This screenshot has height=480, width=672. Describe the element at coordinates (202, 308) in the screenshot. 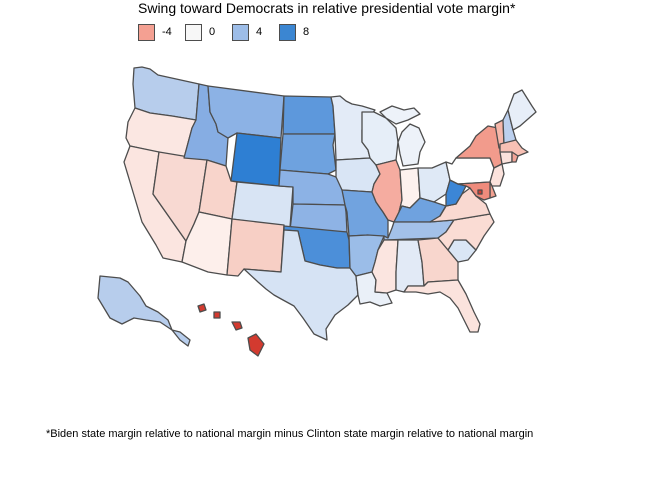

I see `state-hi-kauai` at that location.